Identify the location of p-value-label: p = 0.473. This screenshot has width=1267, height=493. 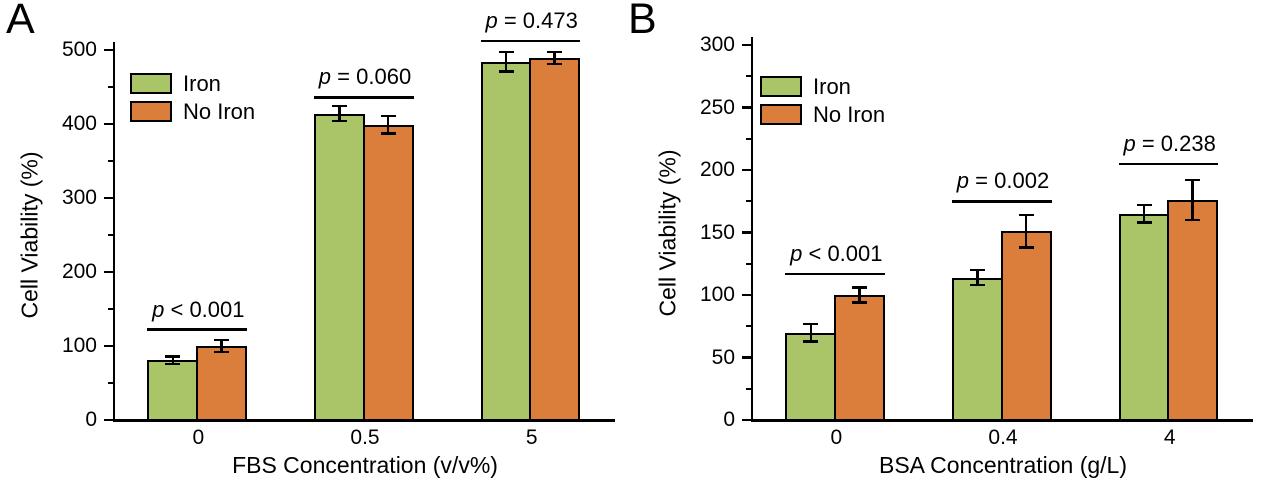
(531, 21).